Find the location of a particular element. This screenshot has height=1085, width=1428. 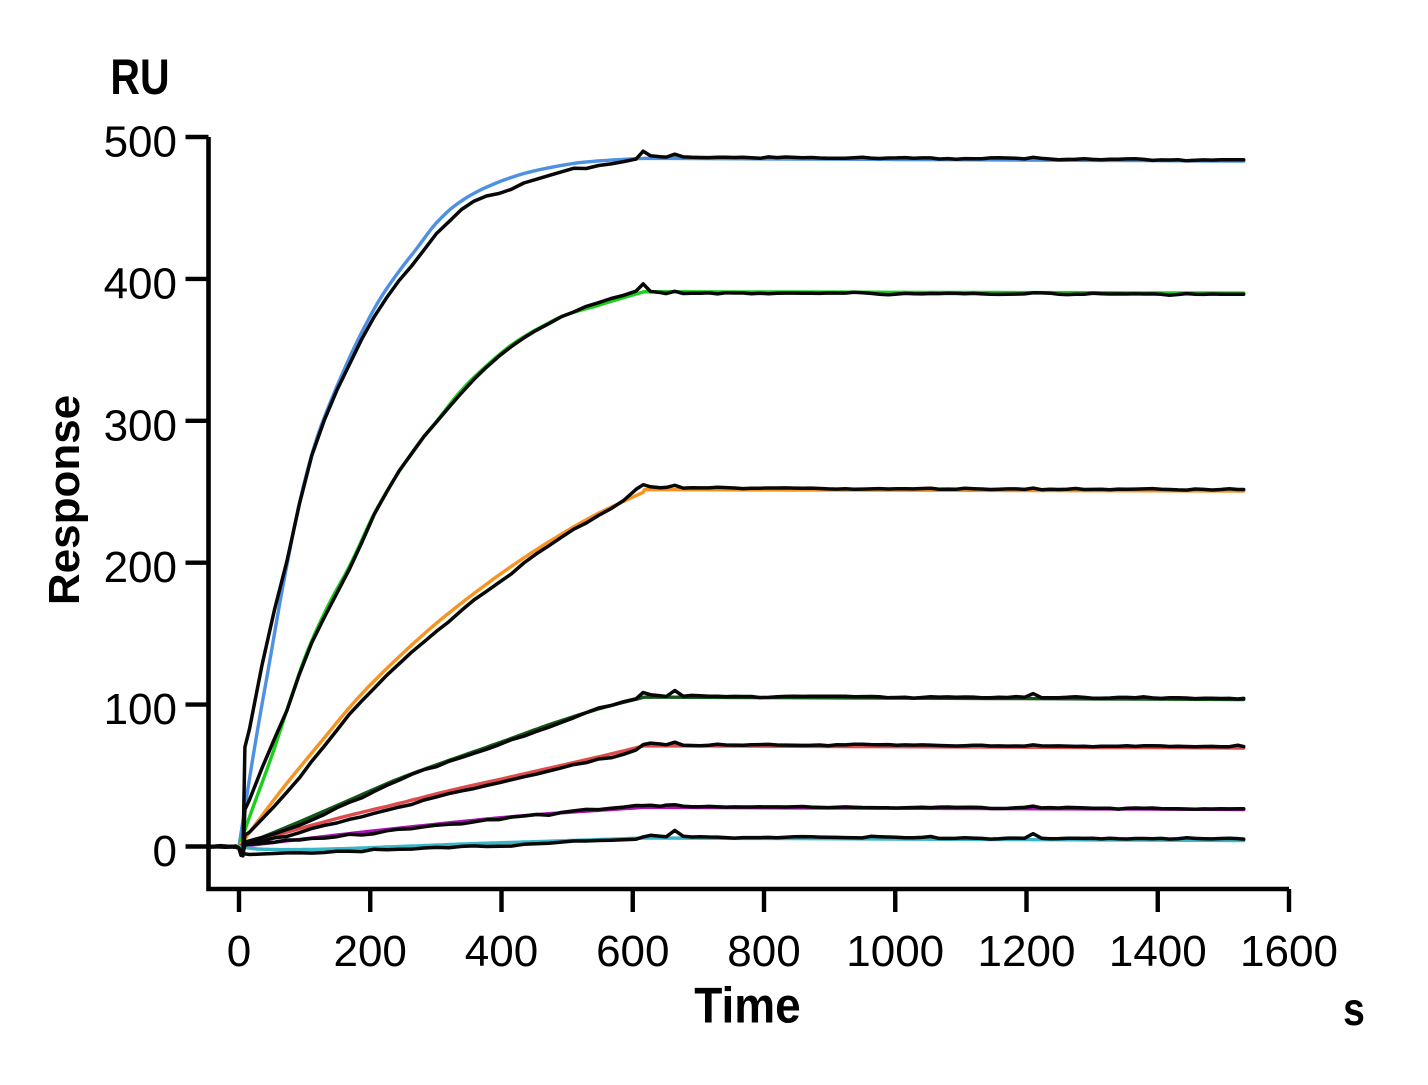

svg-text: 500 is located at coordinates (140, 142).